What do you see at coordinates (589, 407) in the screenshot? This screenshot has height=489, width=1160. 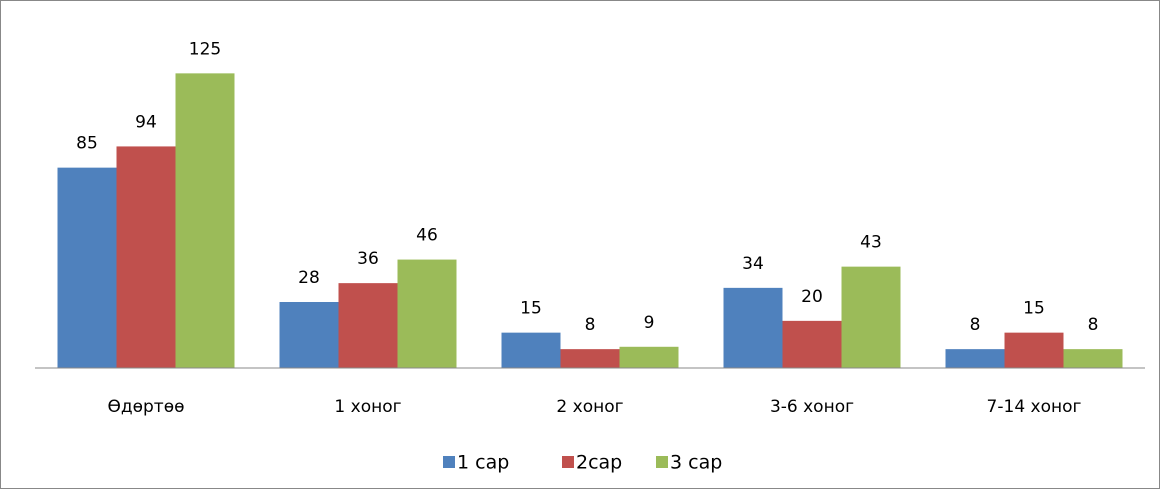 I see `x-tick-label: 2 хоног` at bounding box center [589, 407].